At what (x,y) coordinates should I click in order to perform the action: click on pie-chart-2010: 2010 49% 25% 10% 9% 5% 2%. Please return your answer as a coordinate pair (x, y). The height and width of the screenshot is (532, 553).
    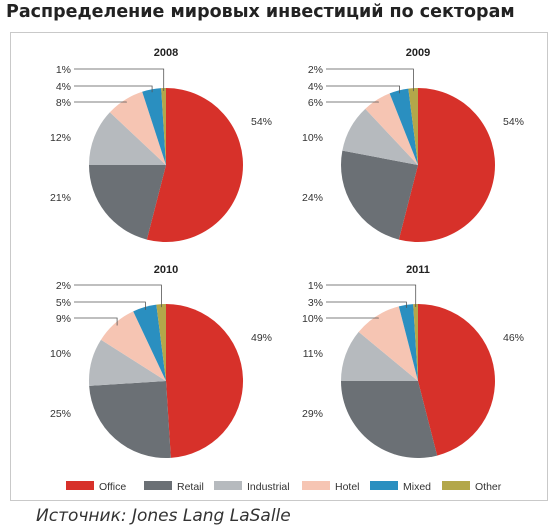
    Looking at the image, I should click on (161, 361).